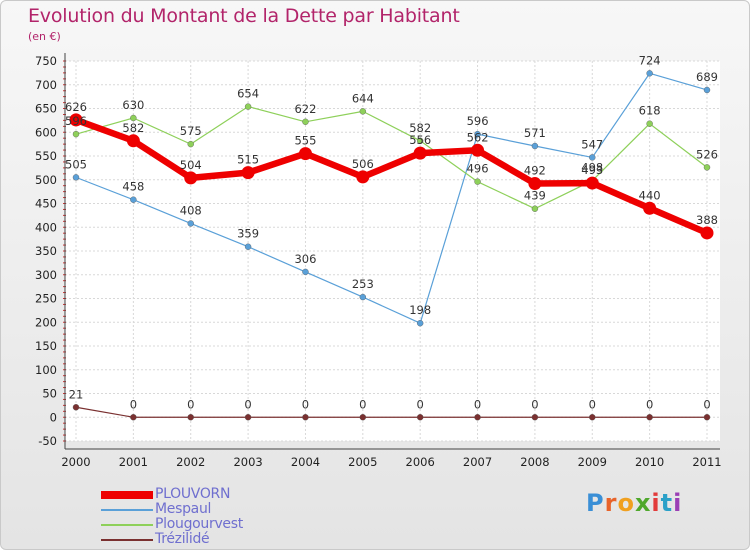  Describe the element at coordinates (420, 310) in the screenshot. I see `data-label: 198` at that location.